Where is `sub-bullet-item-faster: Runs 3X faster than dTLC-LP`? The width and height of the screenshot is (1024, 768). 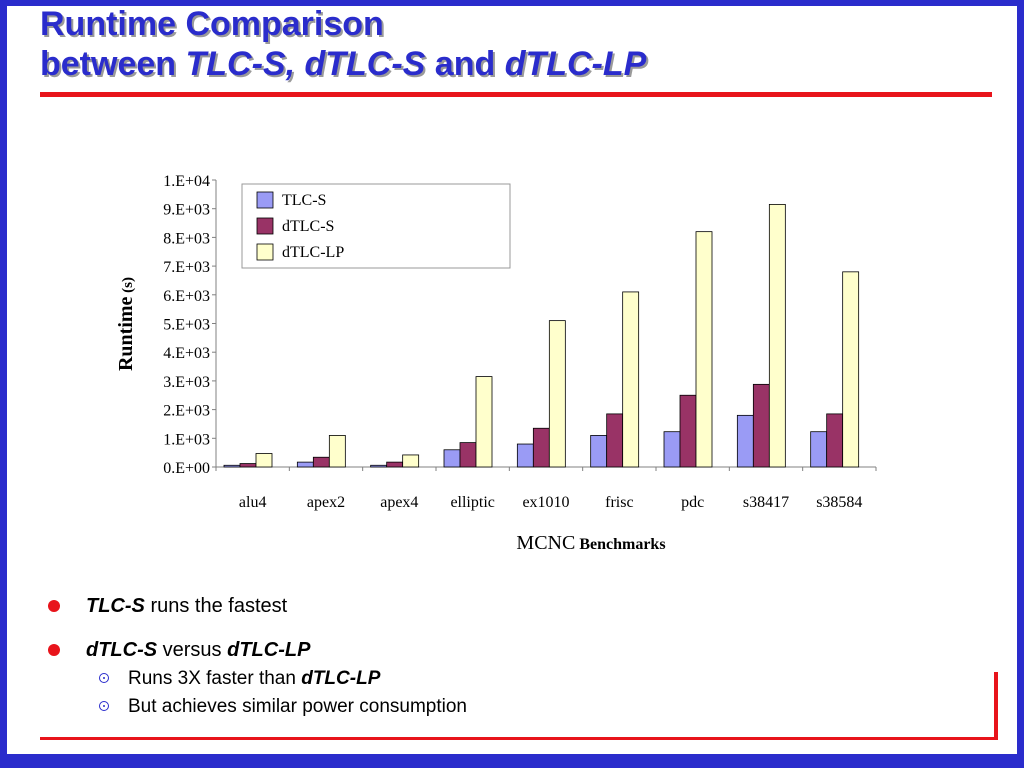
sub-bullet-item-faster: Runs 3X faster than dTLC-LP is located at coordinates (256, 679).